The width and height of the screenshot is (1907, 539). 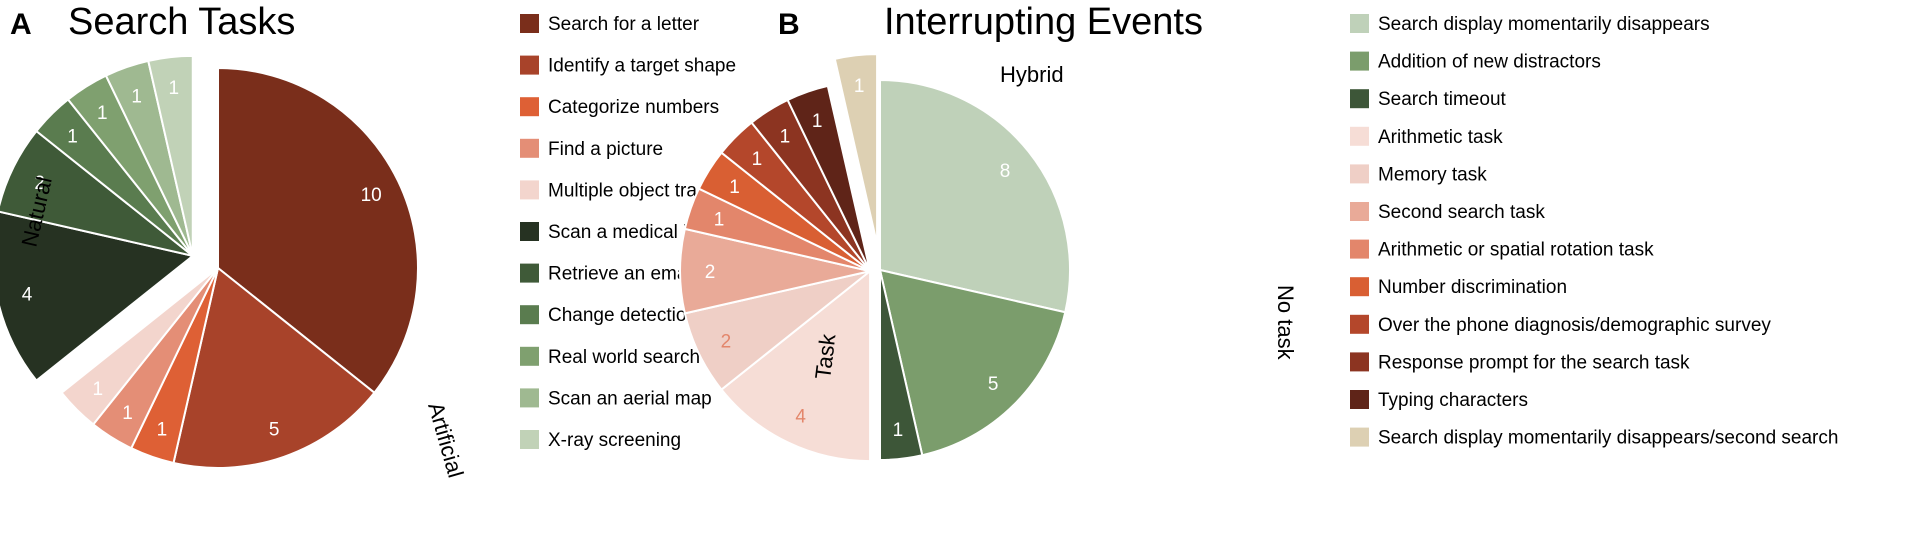 I want to click on pie-slice-multiple-object-tracking, so click(x=139, y=346).